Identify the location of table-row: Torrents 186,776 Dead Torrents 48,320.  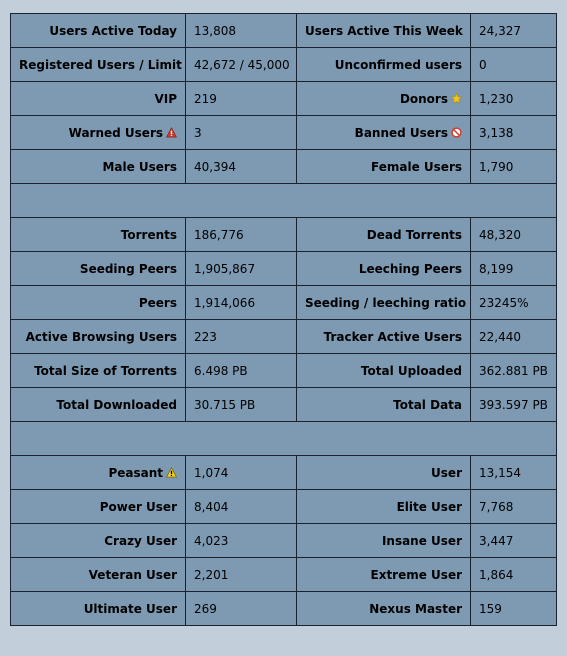
(283, 234).